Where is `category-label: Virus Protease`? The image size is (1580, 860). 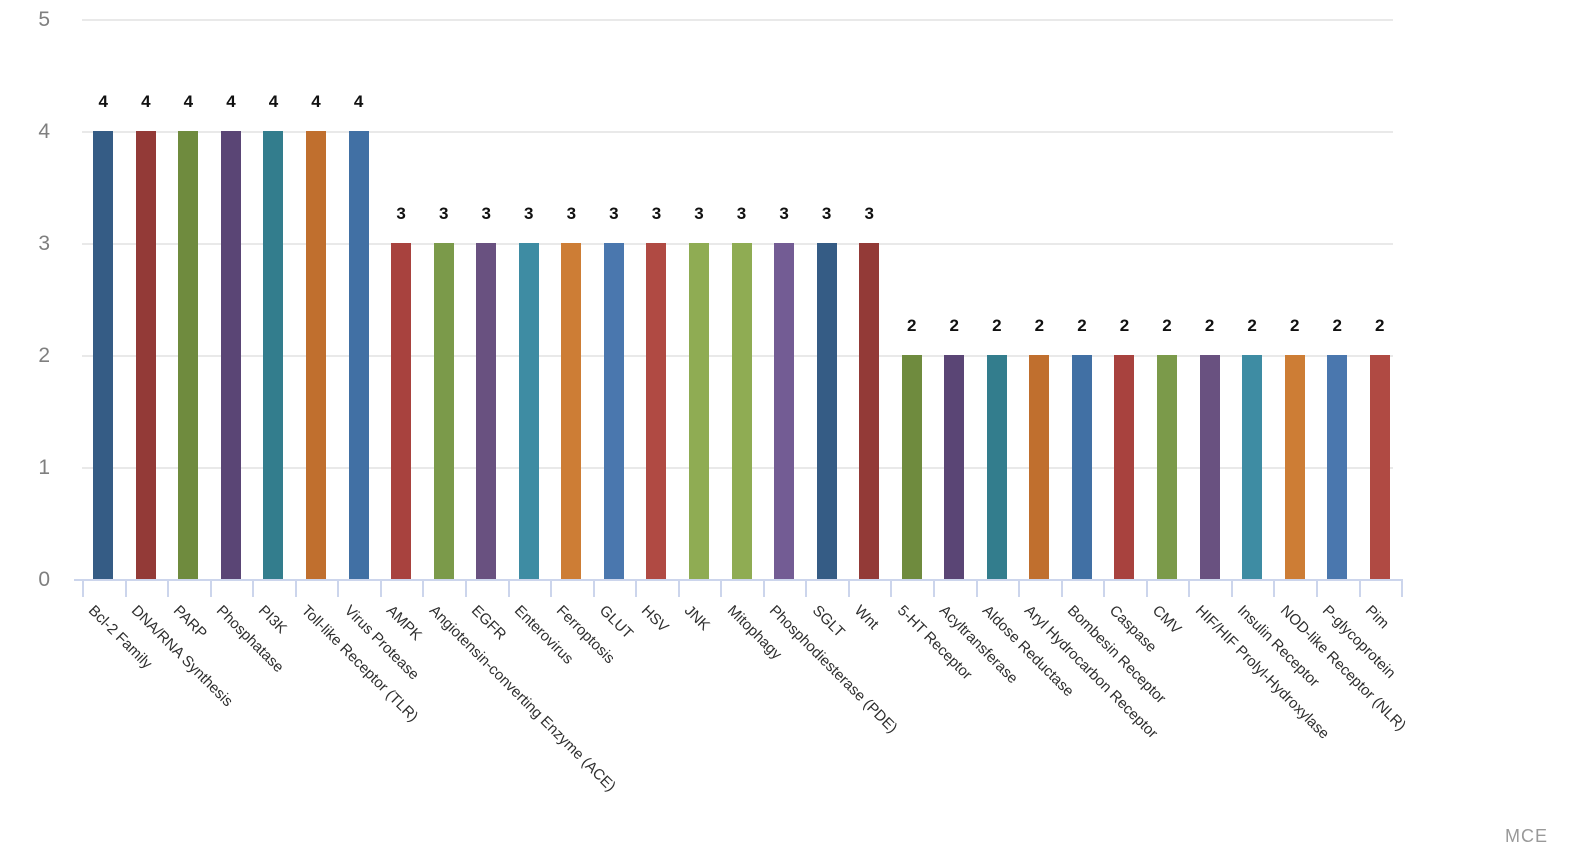
category-label: Virus Protease is located at coordinates (381, 643).